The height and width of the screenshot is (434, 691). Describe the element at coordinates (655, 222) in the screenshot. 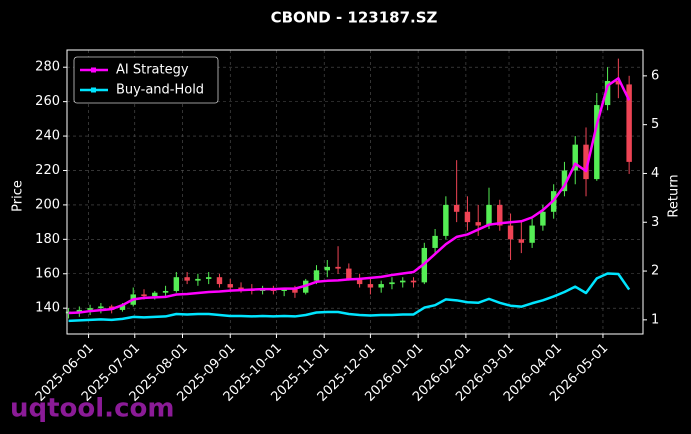

I see `y2-tick-label: 3` at that location.